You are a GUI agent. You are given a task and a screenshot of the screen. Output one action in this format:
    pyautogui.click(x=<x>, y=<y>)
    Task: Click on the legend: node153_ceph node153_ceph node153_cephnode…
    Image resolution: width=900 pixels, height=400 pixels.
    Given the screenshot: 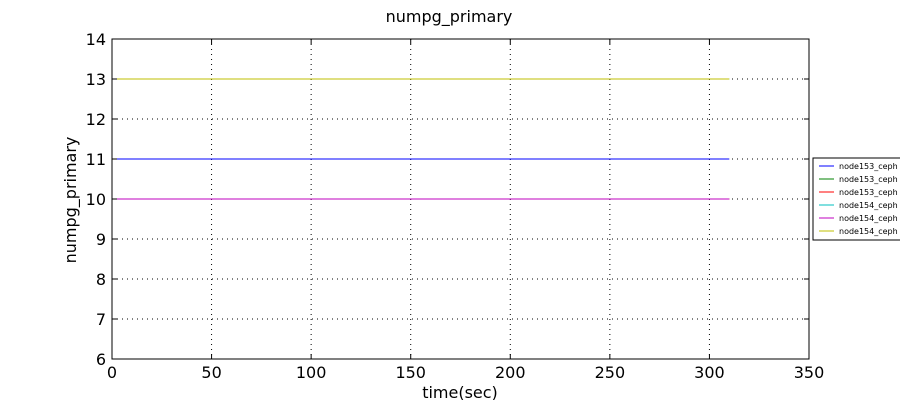 What is the action you would take?
    pyautogui.click(x=856, y=199)
    